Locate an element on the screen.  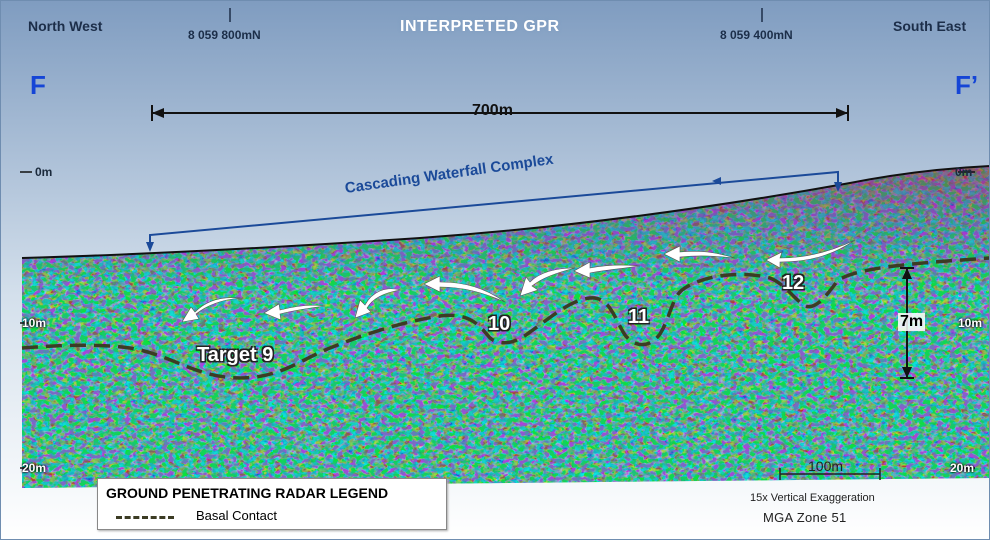
complex-bracket is located at coordinates (494, 209).